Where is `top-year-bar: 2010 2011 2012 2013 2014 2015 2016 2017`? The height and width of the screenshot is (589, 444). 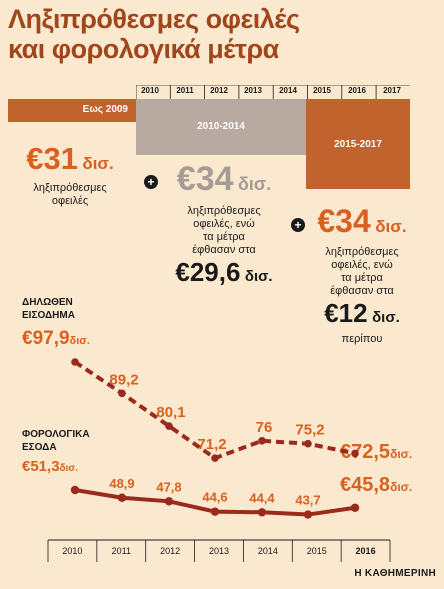
top-year-bar: 2010 2011 2012 2013 2014 2015 2016 2017 is located at coordinates (273, 92).